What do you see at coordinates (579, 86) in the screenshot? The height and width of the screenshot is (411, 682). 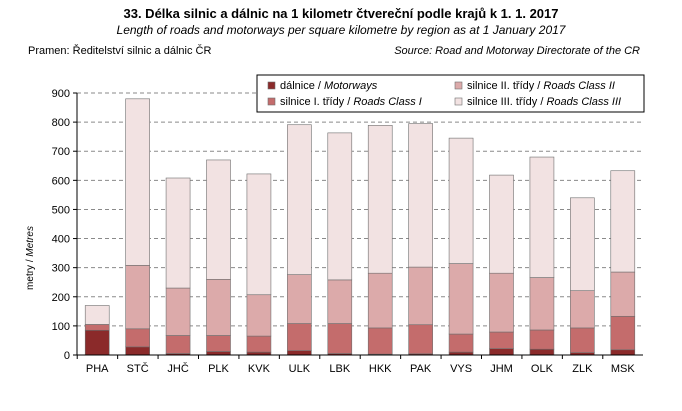 I see `legend-label-en: Roads Class II` at bounding box center [579, 86].